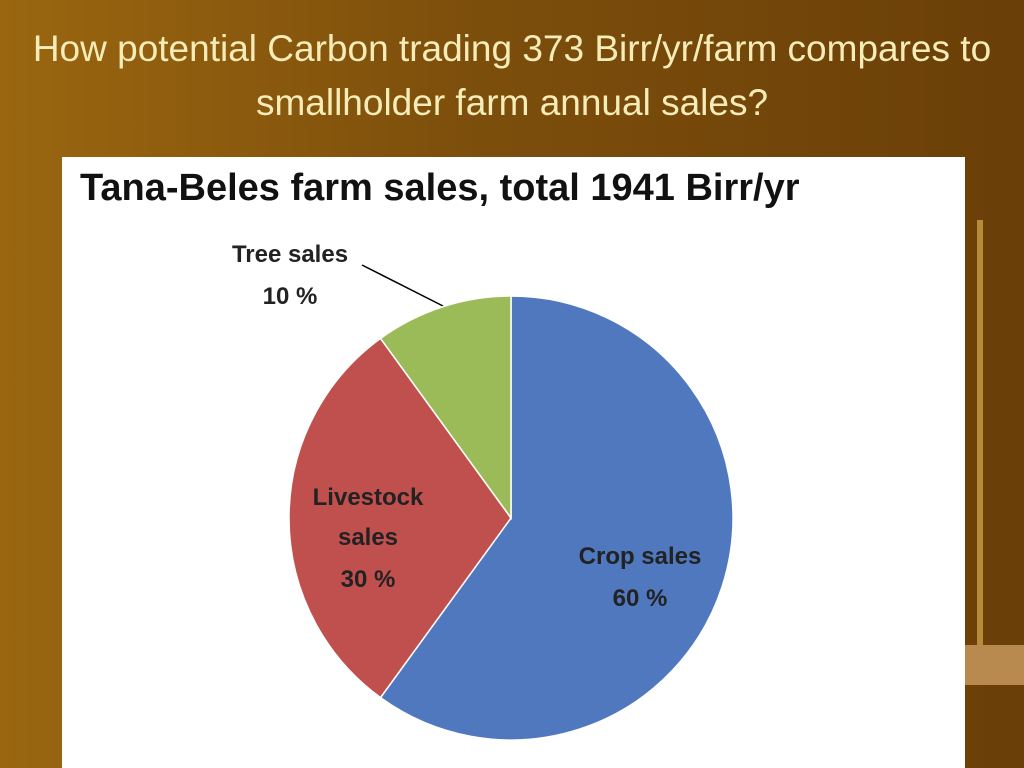  What do you see at coordinates (290, 296) in the screenshot?
I see `slice-value-label: 10 %` at bounding box center [290, 296].